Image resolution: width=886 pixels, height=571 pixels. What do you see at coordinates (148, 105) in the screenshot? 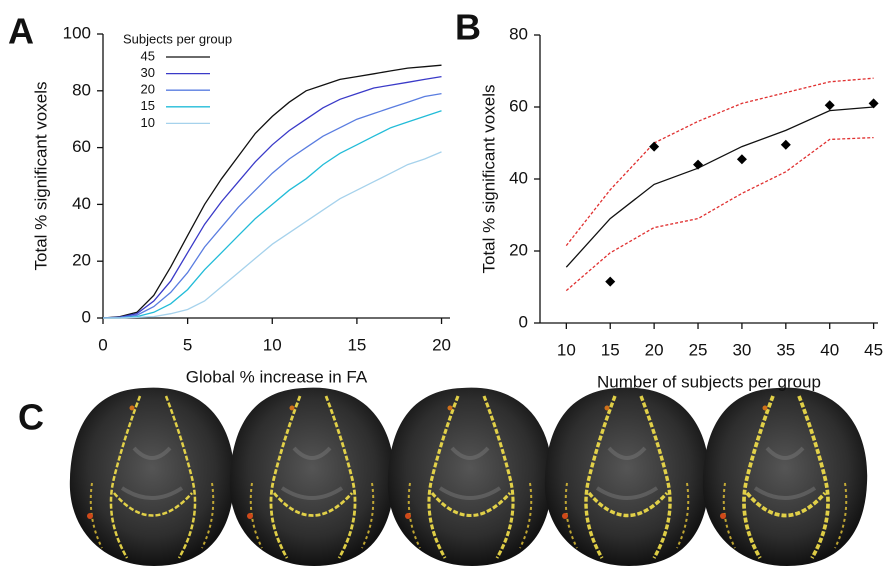
I see `legend-label: 15` at bounding box center [148, 105].